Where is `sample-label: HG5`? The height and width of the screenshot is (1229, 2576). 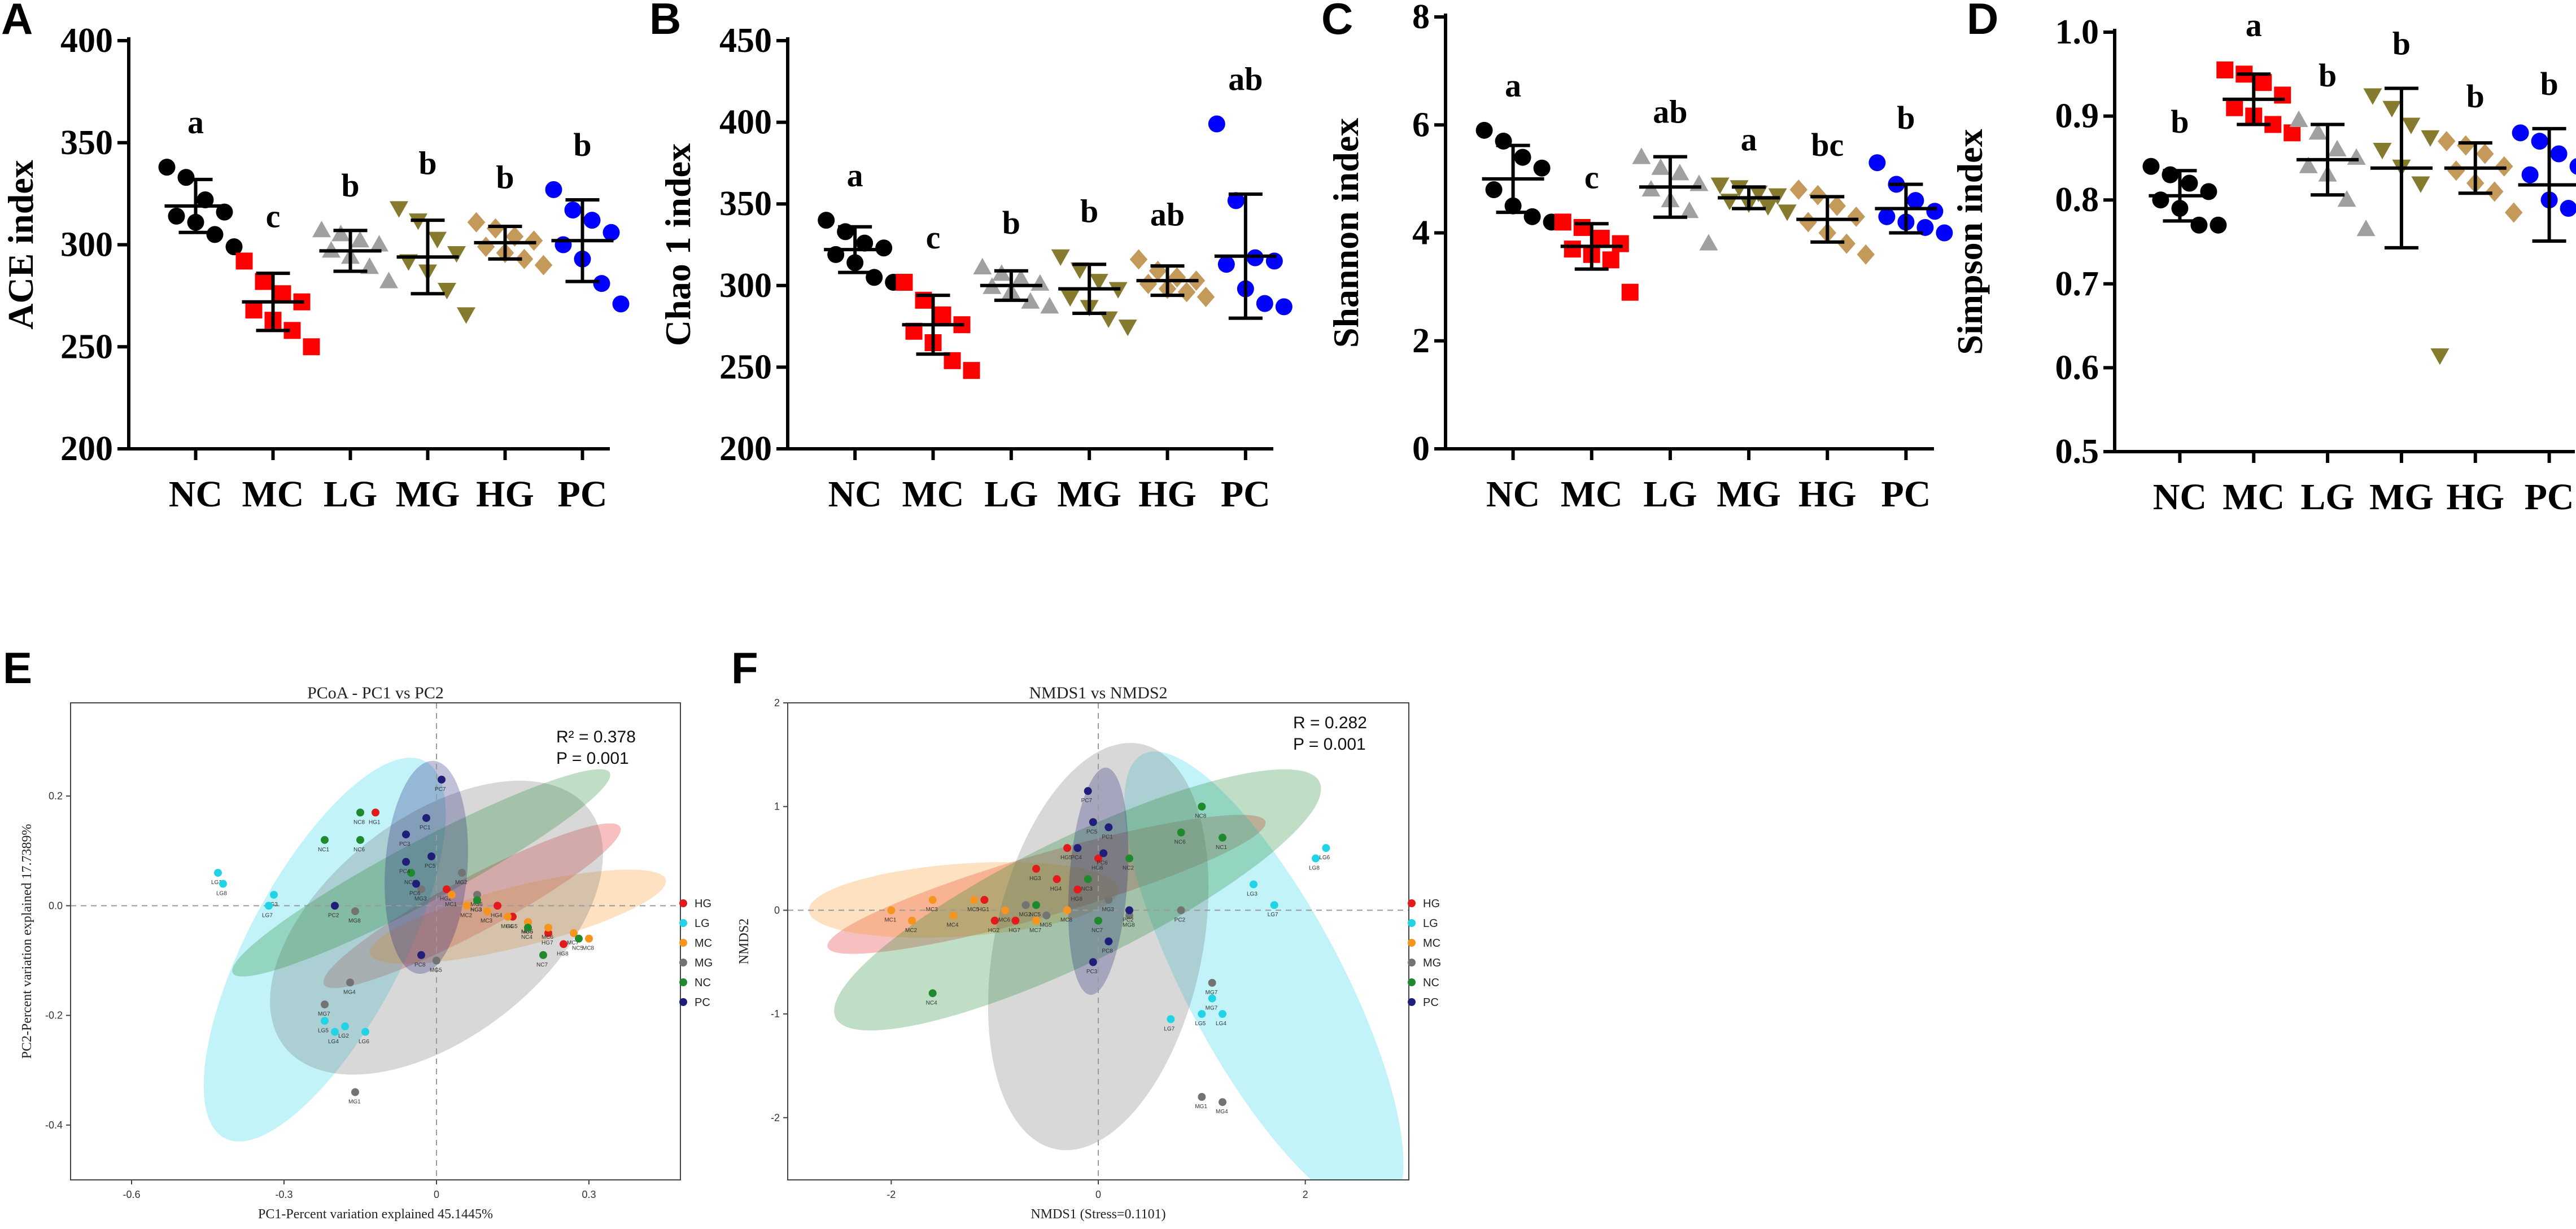 sample-label: HG5 is located at coordinates (512, 927).